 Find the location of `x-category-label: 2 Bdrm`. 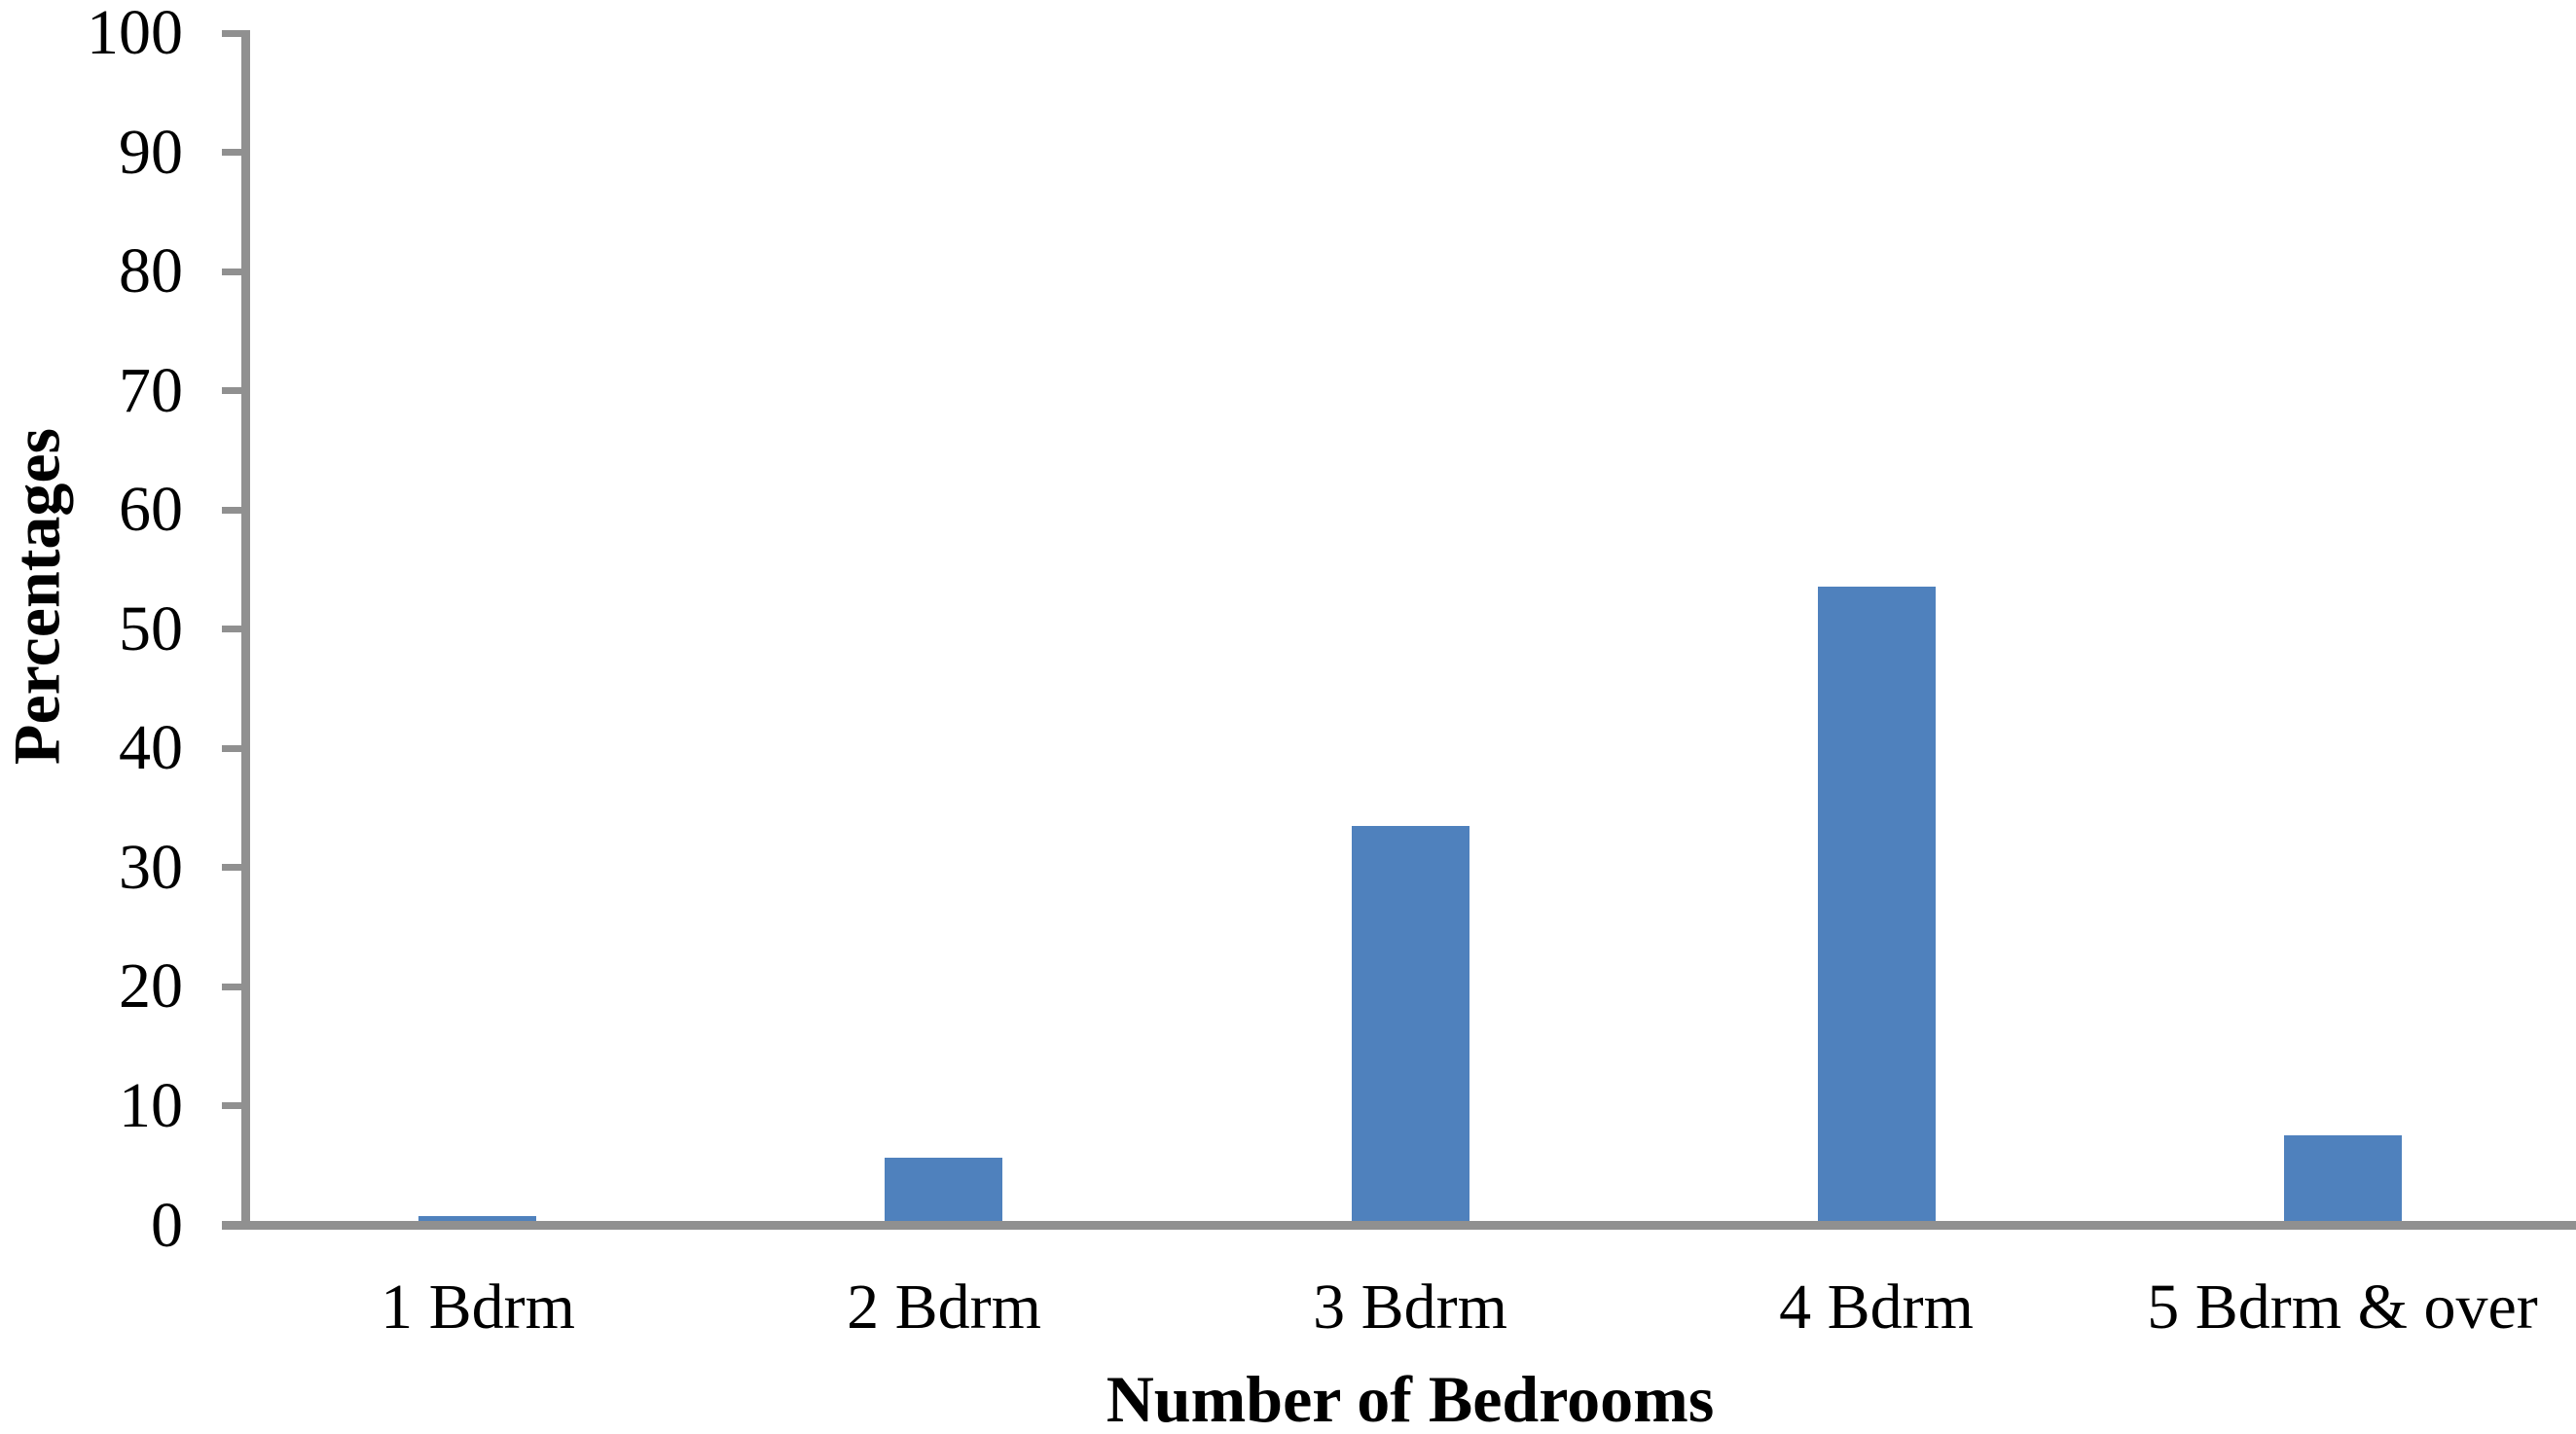

x-category-label: 2 Bdrm is located at coordinates (944, 1308).